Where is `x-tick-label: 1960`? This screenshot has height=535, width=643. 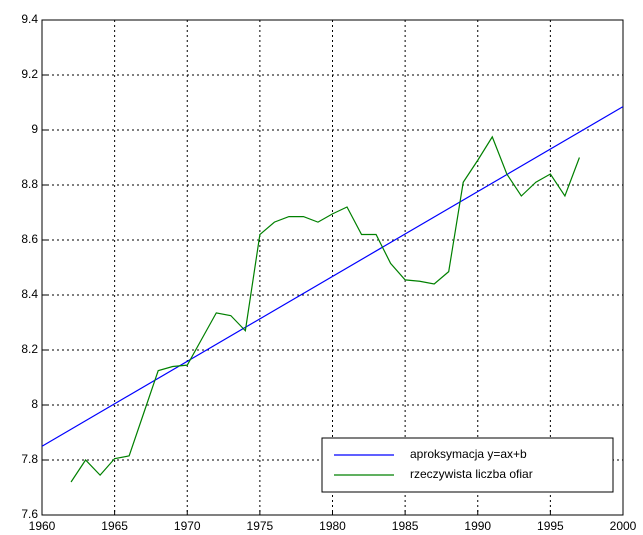
x-tick-label: 1960 is located at coordinates (42, 526).